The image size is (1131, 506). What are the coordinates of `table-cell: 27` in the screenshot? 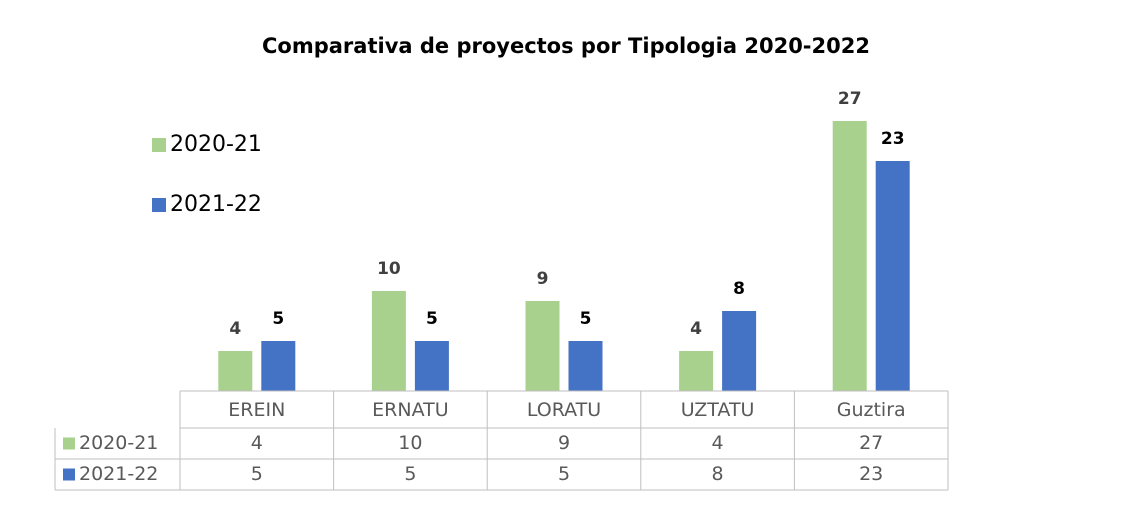 It's located at (871, 443).